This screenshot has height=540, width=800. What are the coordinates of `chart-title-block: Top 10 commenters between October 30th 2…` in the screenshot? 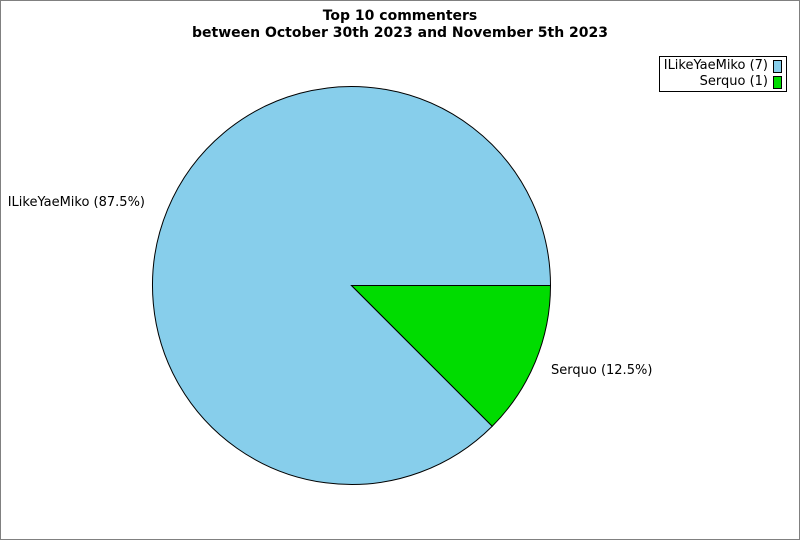 It's located at (400, 25).